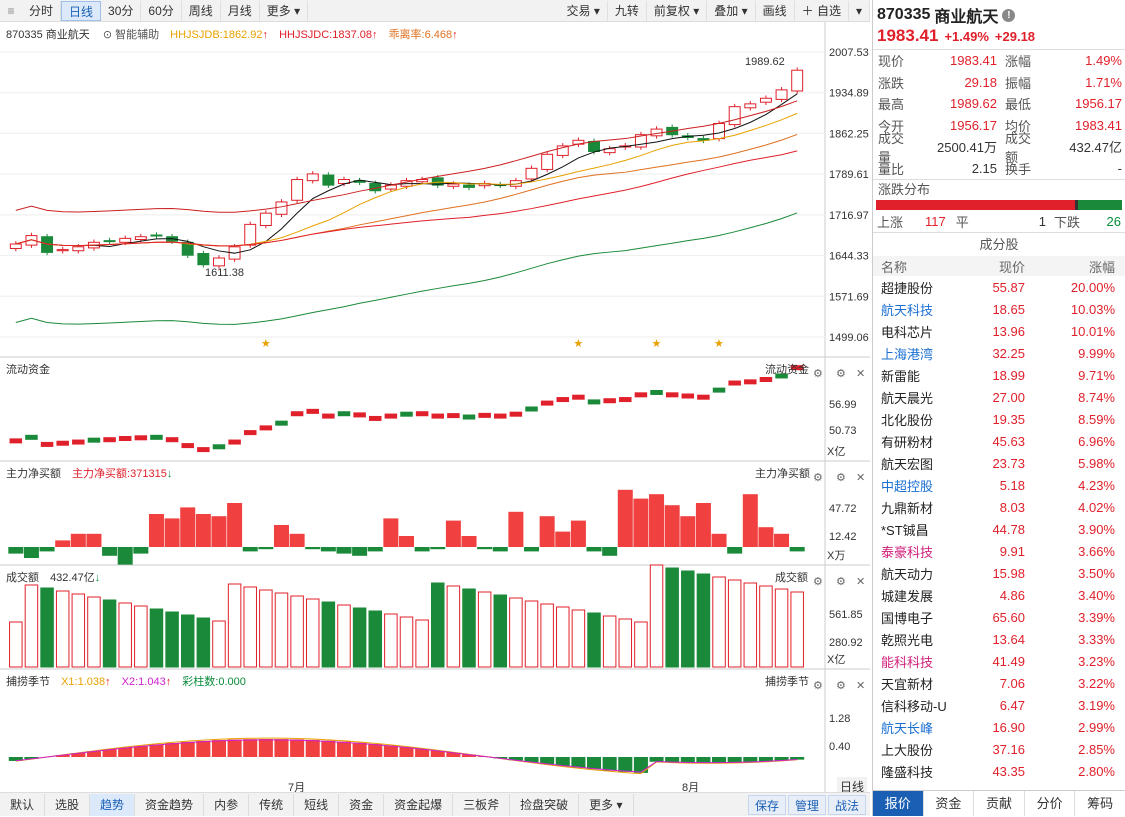 This screenshot has height=817, width=1125. I want to click on component-row: 航天晨光 27.00 8.74%, so click(999, 397).